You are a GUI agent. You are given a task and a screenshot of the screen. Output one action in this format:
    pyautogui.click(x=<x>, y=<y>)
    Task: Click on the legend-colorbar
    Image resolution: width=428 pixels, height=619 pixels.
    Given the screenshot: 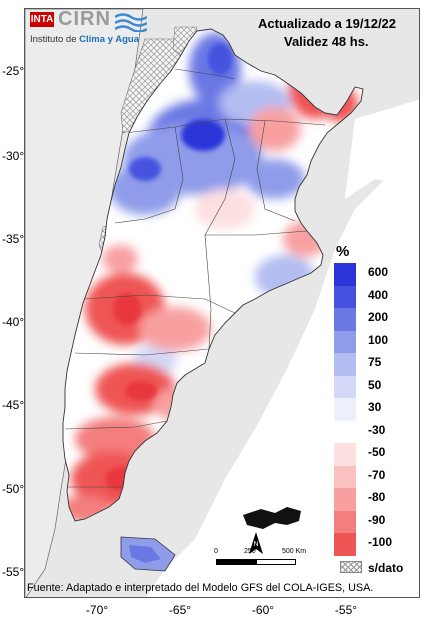 What is the action you would take?
    pyautogui.click(x=351, y=409)
    